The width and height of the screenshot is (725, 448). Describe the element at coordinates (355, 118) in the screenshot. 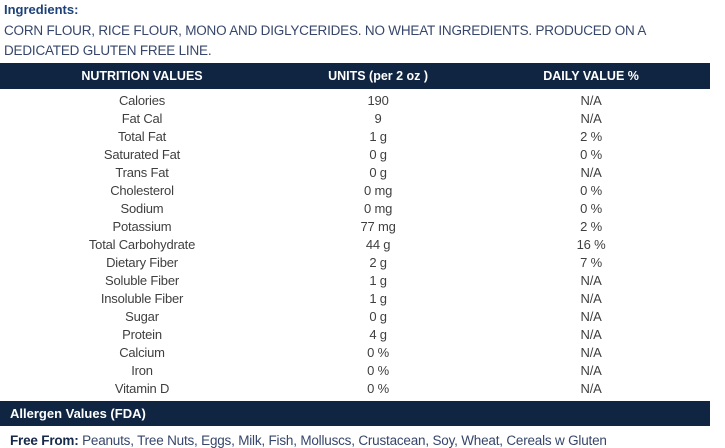

I see `table-row: Fat Cal 9 N/A` at that location.